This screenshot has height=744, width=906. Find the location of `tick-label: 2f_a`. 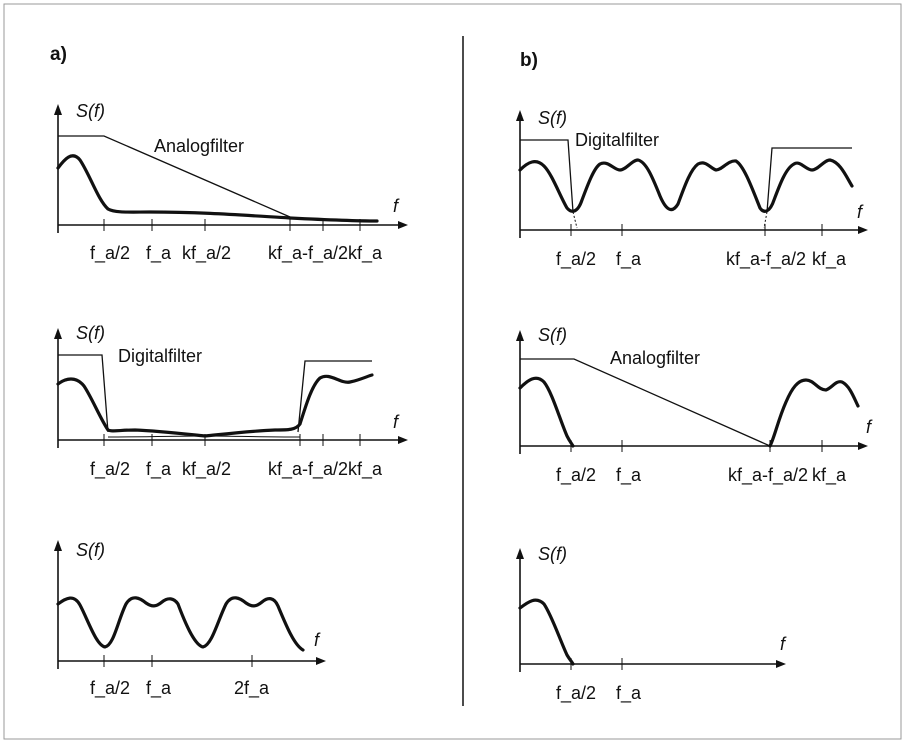

tick-label: 2f_a is located at coordinates (252, 688).